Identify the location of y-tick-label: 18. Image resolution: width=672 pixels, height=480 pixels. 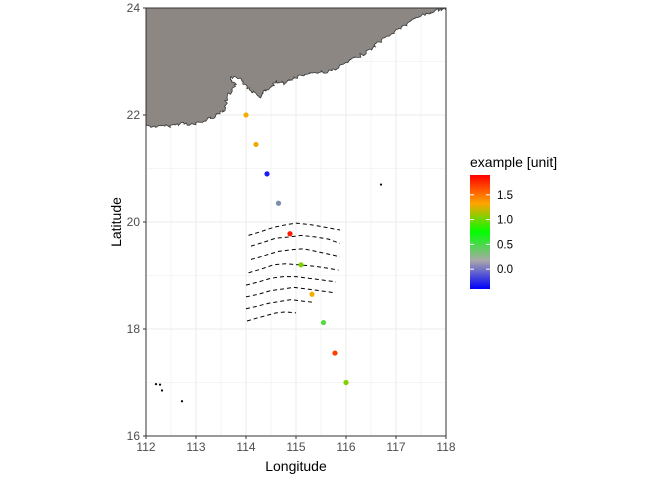
(134, 329).